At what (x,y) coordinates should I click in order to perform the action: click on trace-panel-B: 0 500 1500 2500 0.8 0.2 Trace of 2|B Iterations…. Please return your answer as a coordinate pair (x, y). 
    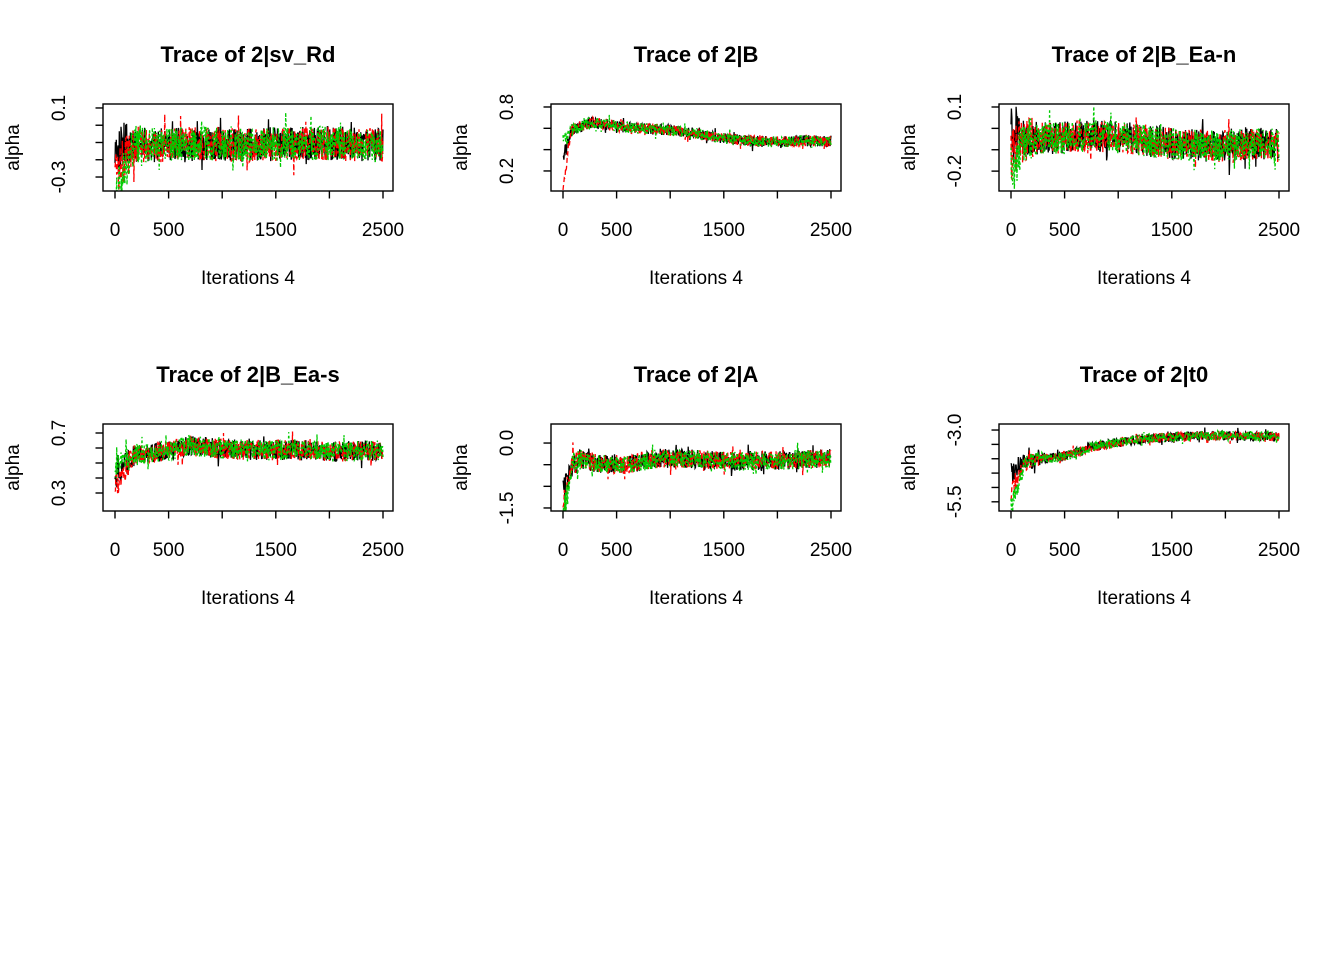
    Looking at the image, I should click on (651, 165).